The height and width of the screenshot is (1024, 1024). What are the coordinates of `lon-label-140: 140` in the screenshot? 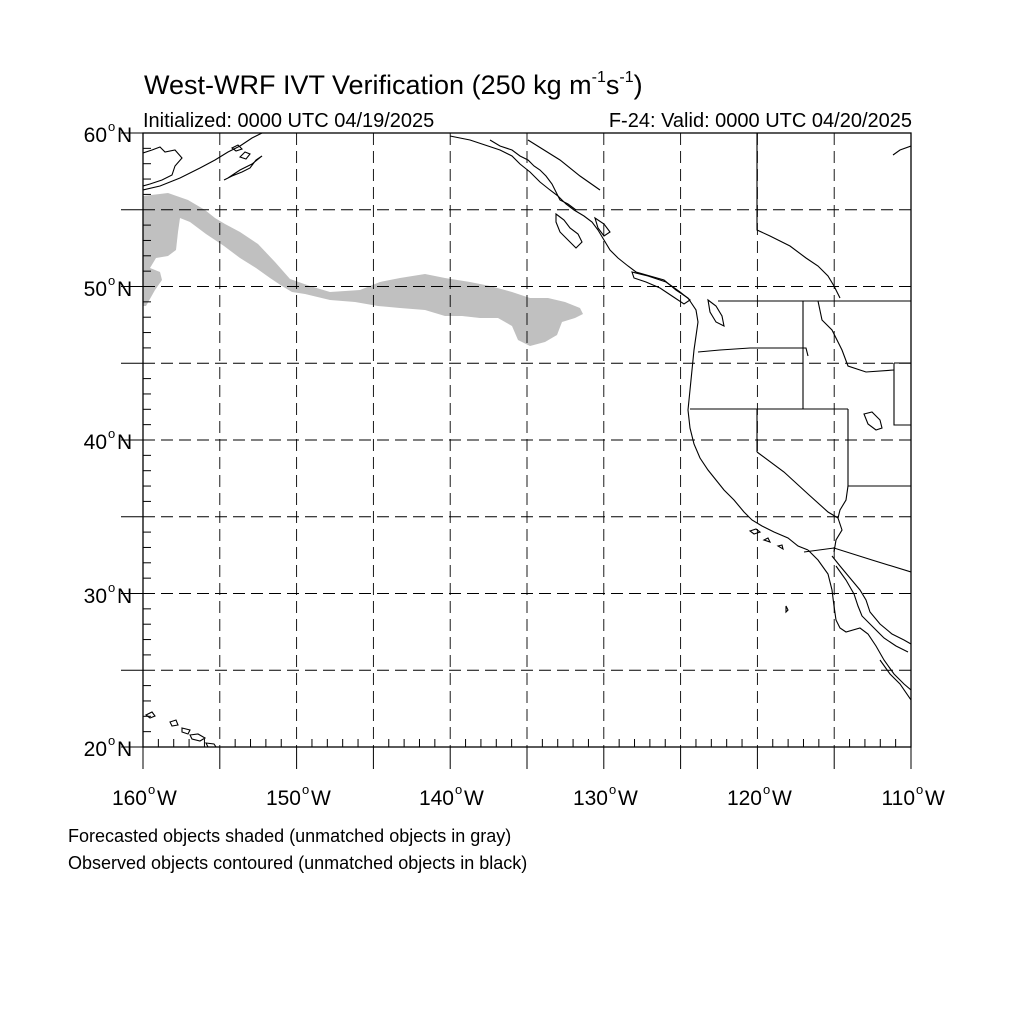 It's located at (436, 798).